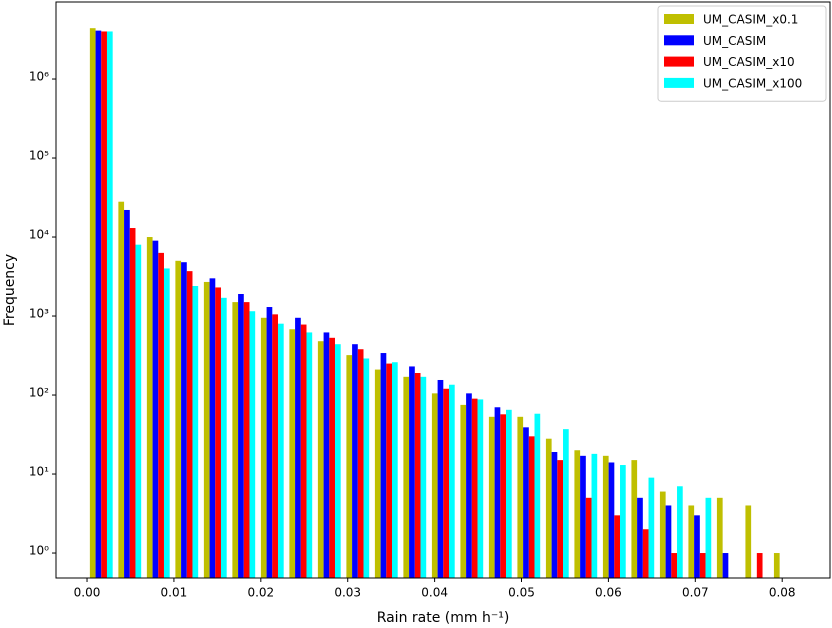 This screenshot has height=628, width=832. Describe the element at coordinates (87, 593) in the screenshot. I see `x-tick-label: 0.00` at that location.